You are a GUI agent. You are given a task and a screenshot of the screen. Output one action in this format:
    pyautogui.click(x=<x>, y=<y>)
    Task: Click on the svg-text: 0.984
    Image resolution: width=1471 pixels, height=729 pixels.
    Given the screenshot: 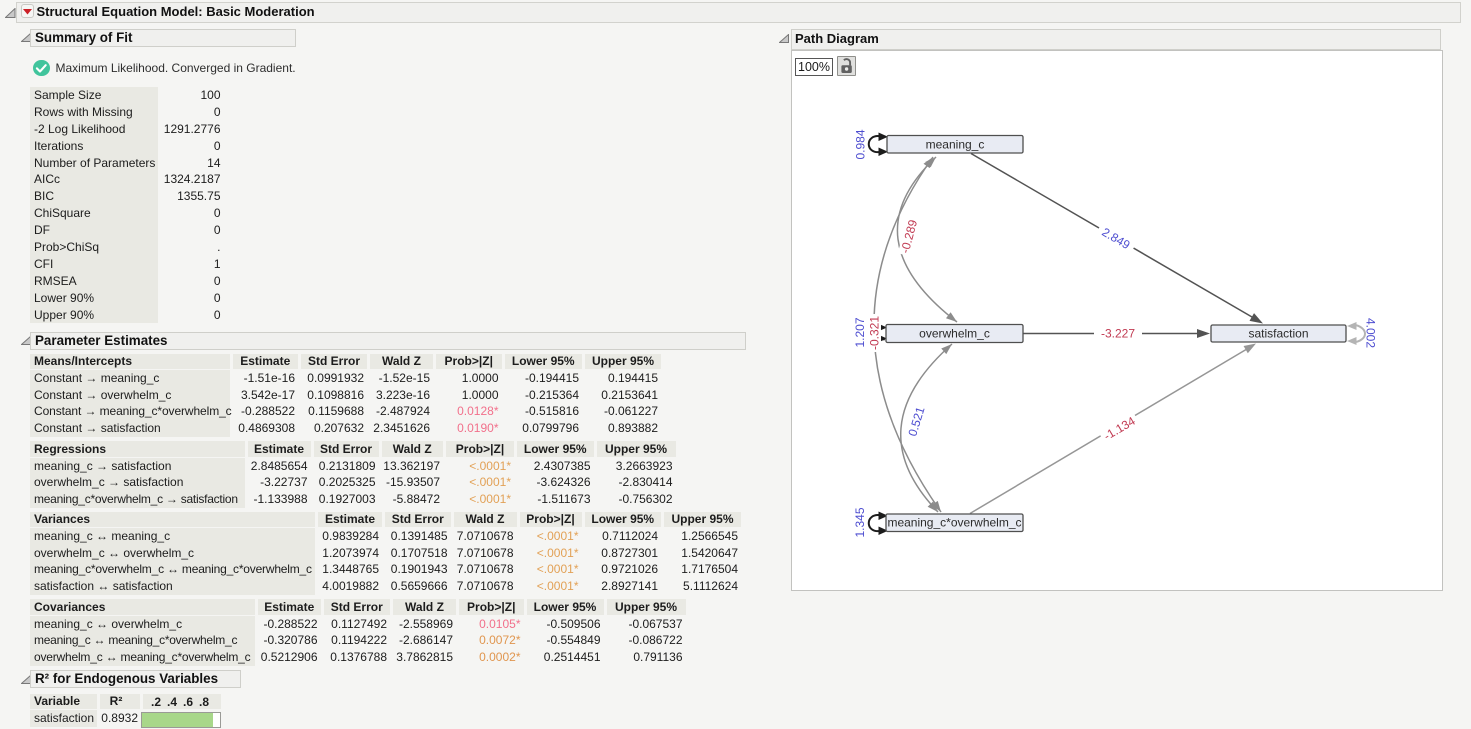 What is the action you would take?
    pyautogui.click(x=861, y=144)
    